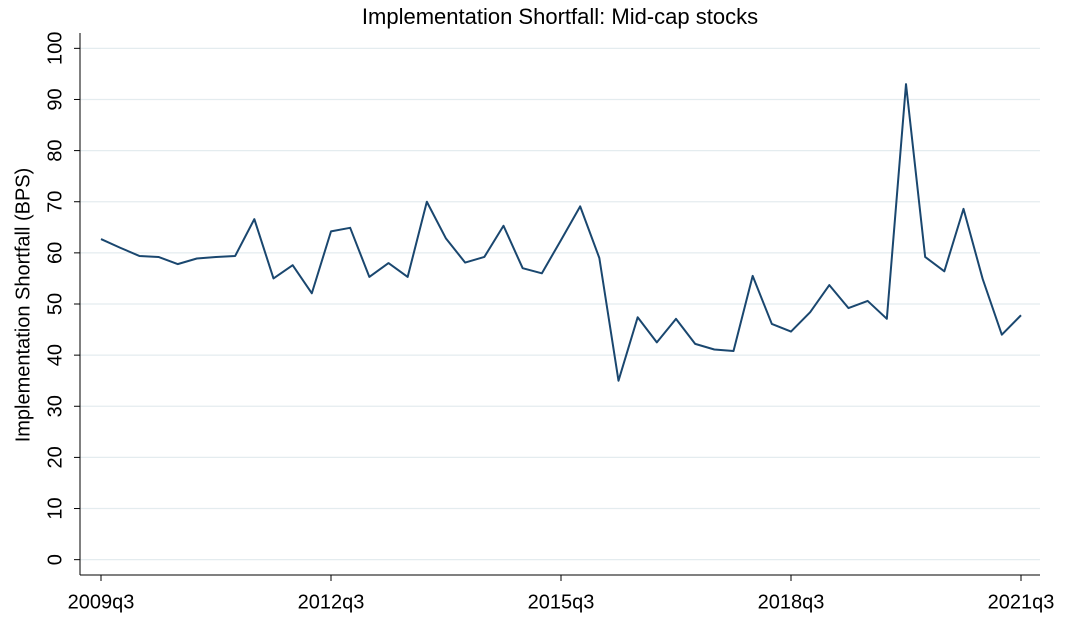  I want to click on x-tick-label: 2018q3, so click(791, 602).